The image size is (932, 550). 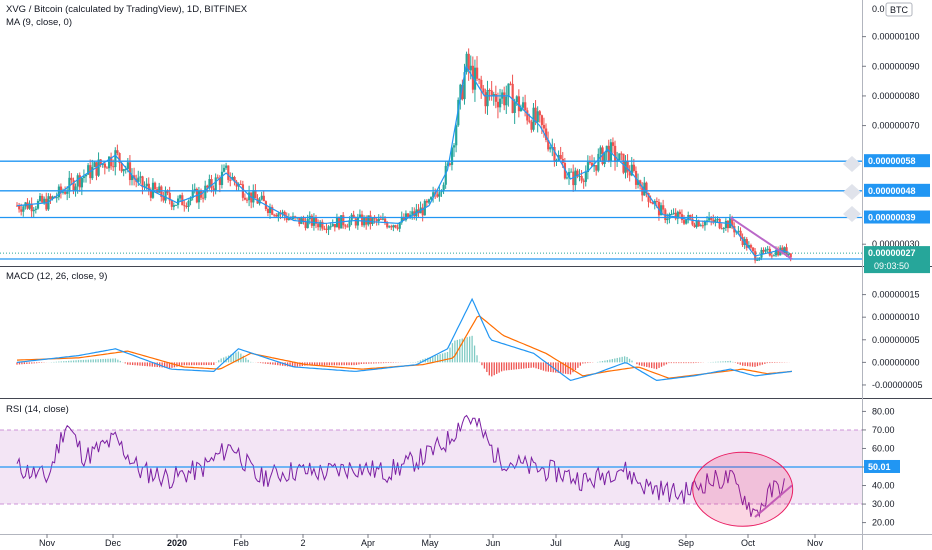 What do you see at coordinates (743, 489) in the screenshot?
I see `rsi-ellipse` at bounding box center [743, 489].